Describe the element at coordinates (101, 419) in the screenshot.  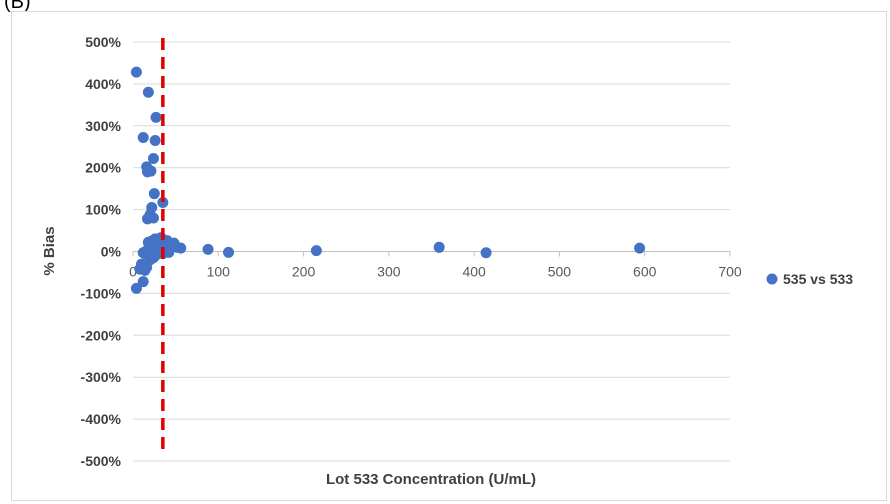
I see `y-tick-label: -400%` at that location.